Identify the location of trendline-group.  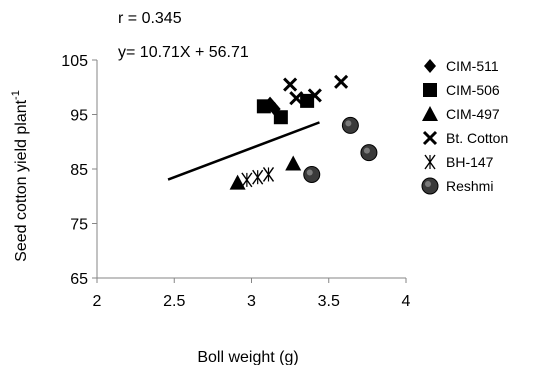
(243, 151).